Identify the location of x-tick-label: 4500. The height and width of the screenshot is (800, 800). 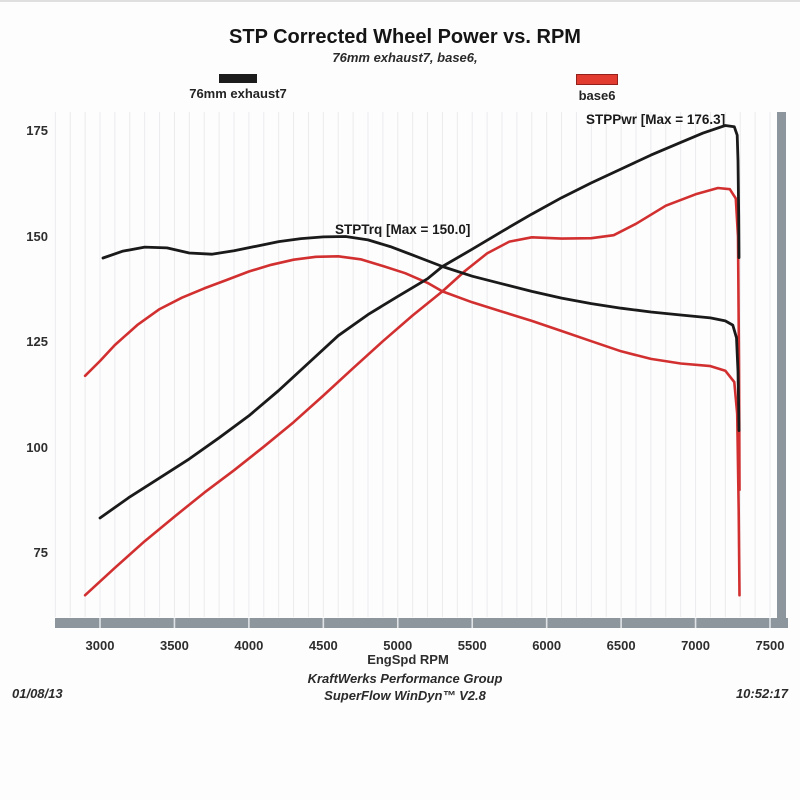
(323, 645).